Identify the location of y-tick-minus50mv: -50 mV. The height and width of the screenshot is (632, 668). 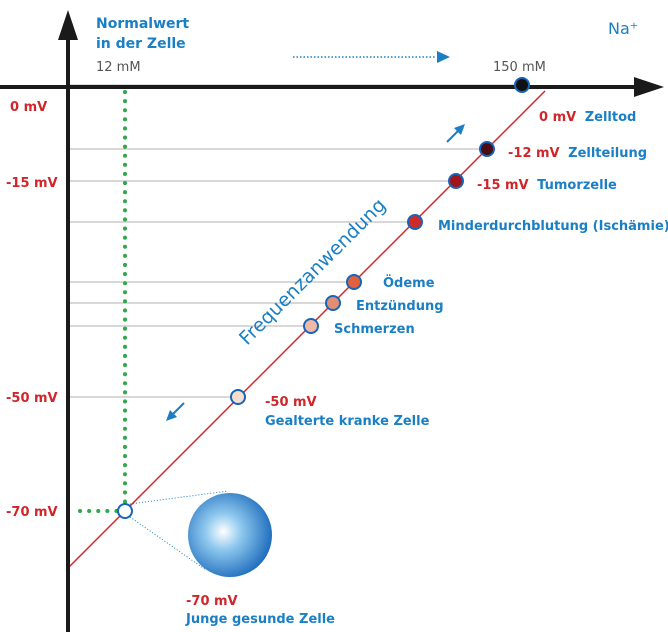
(32, 398).